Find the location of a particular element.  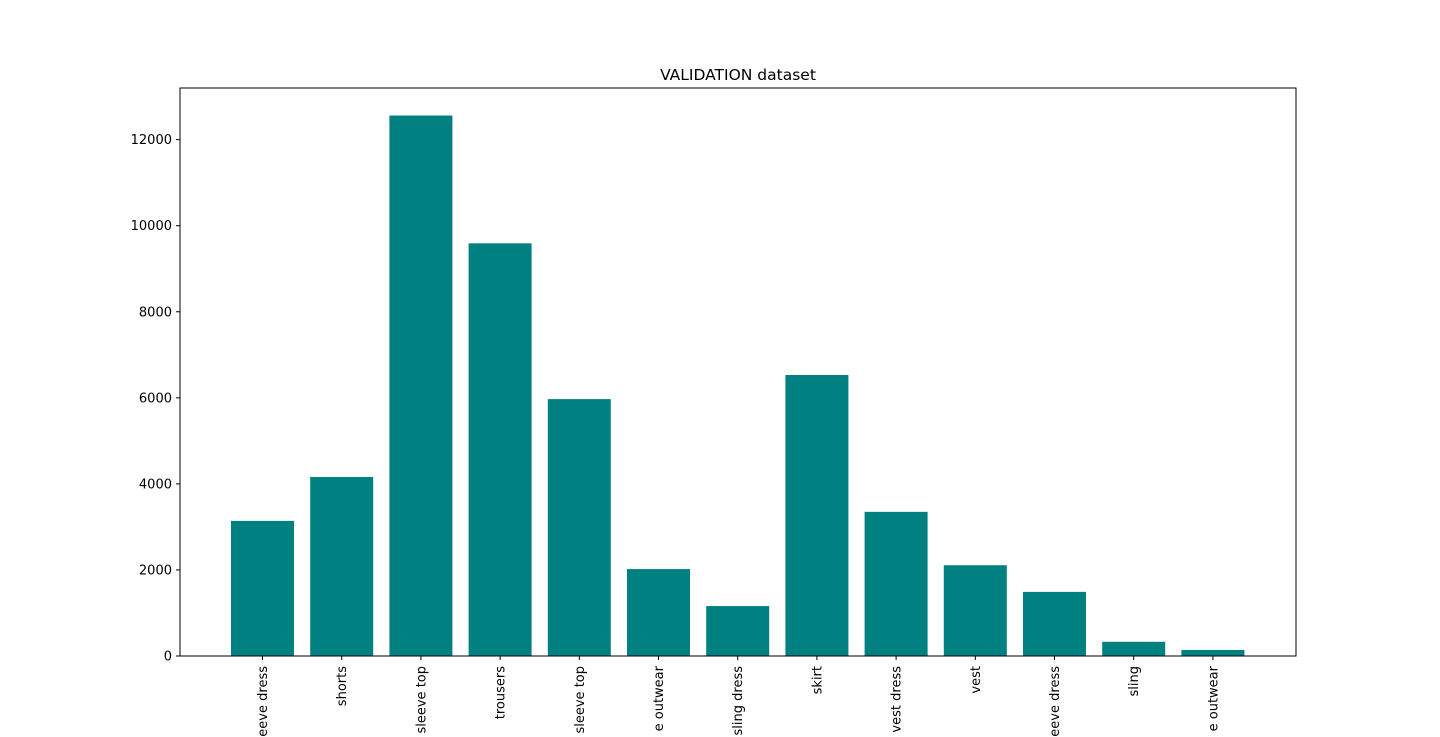

x-tick-label: trousers is located at coordinates (501, 692).